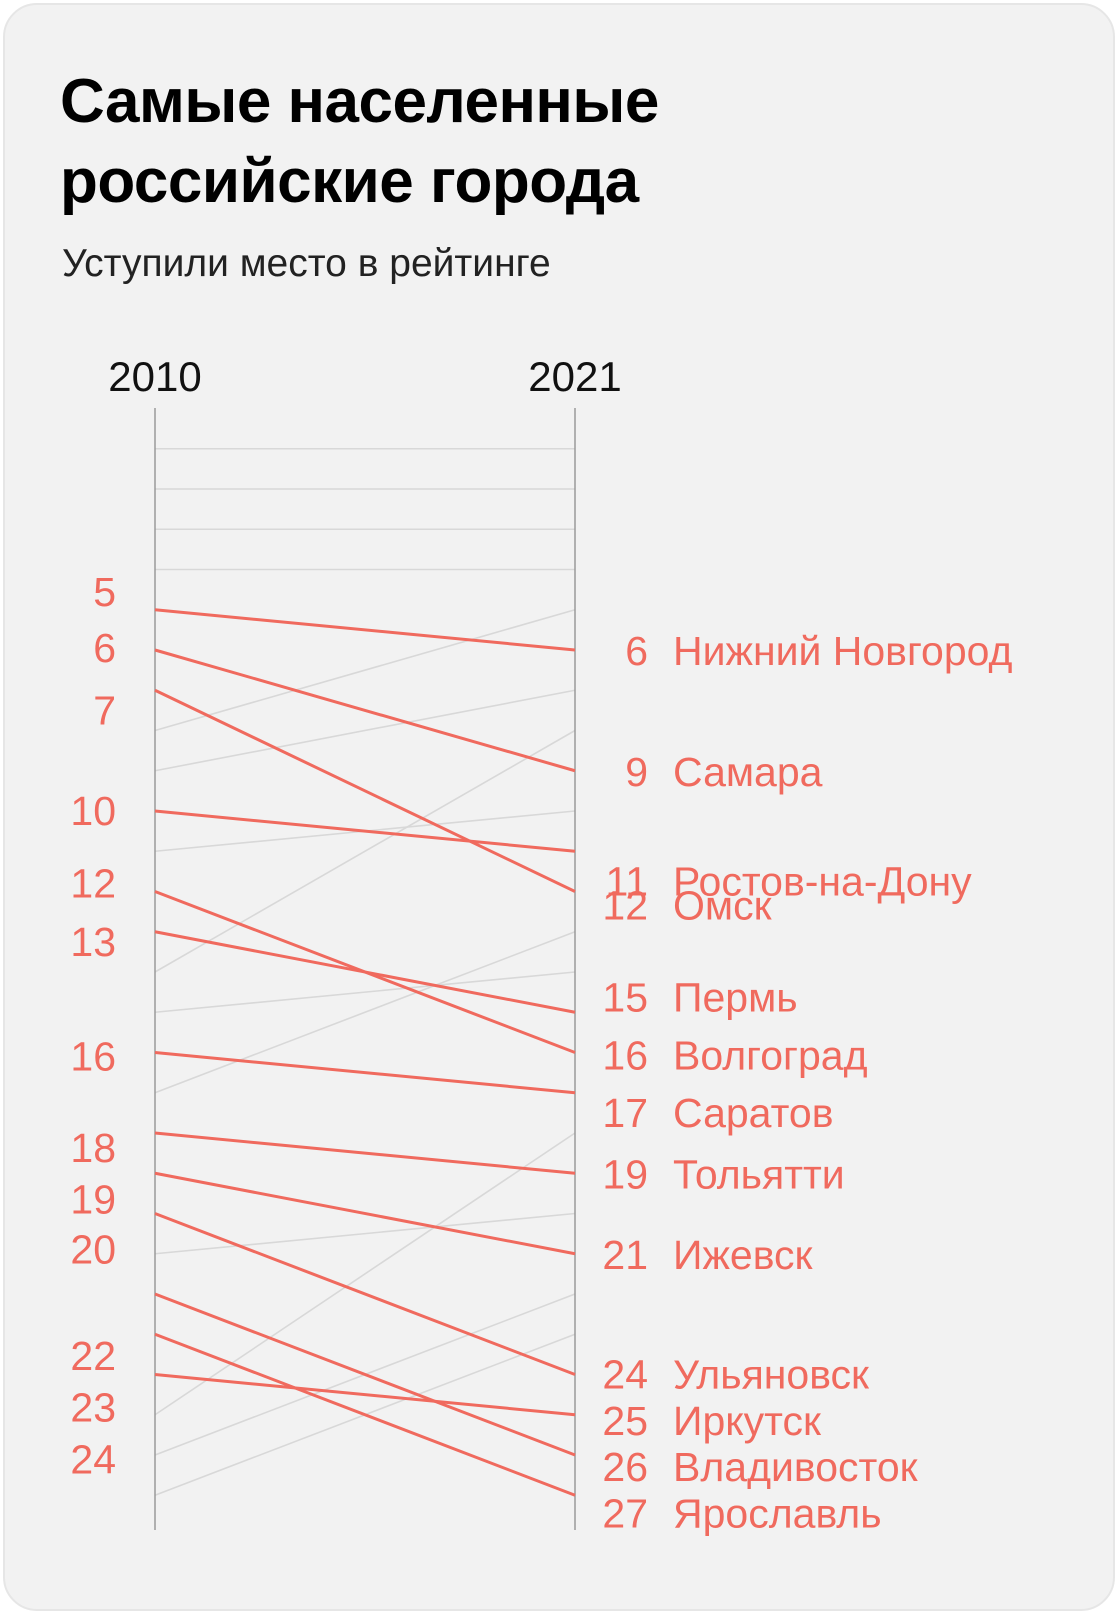  What do you see at coordinates (771, 1375) in the screenshot?
I see `city-name-label: Ульяновск` at bounding box center [771, 1375].